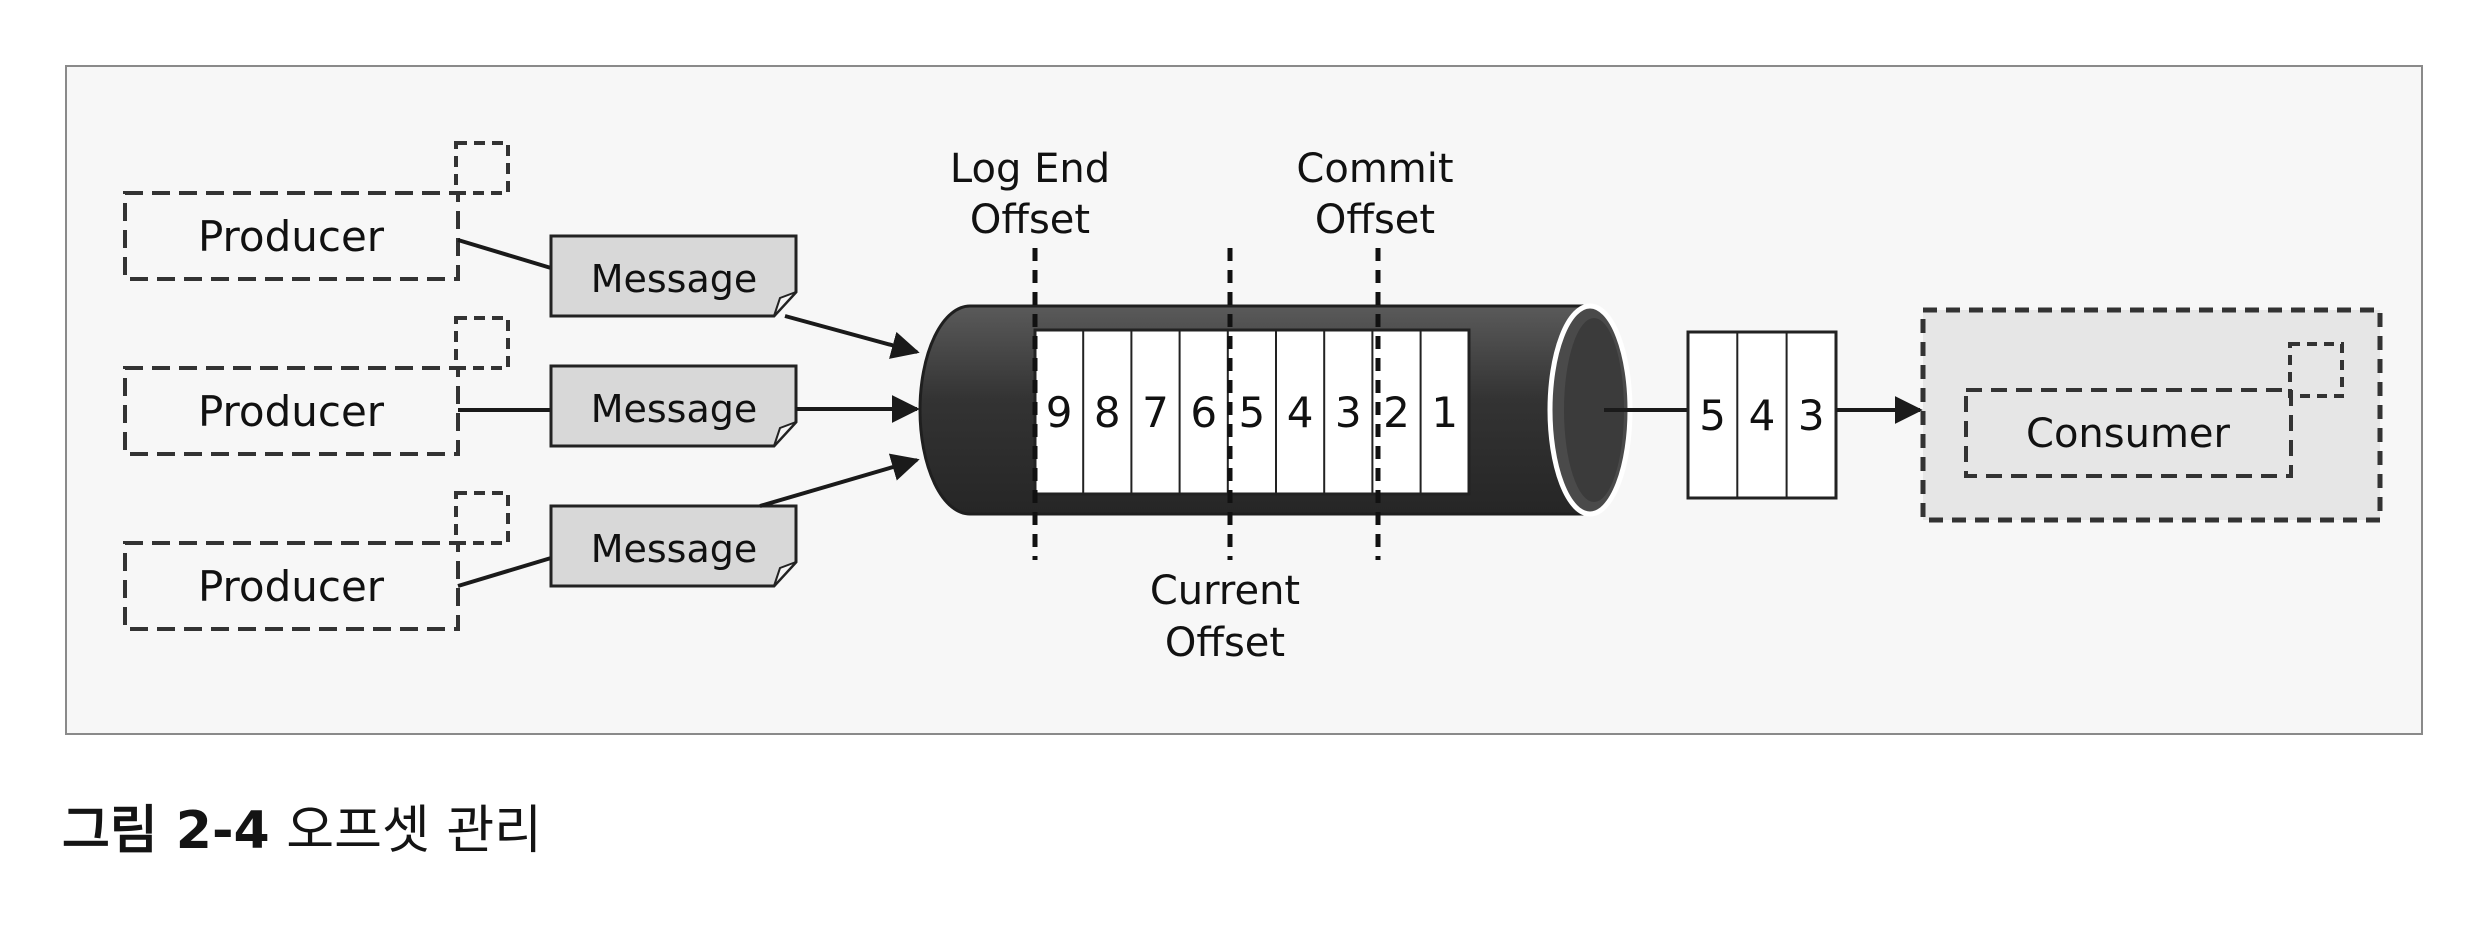 The image size is (2487, 939). What do you see at coordinates (674, 409) in the screenshot?
I see `message-label-2: Message` at bounding box center [674, 409].